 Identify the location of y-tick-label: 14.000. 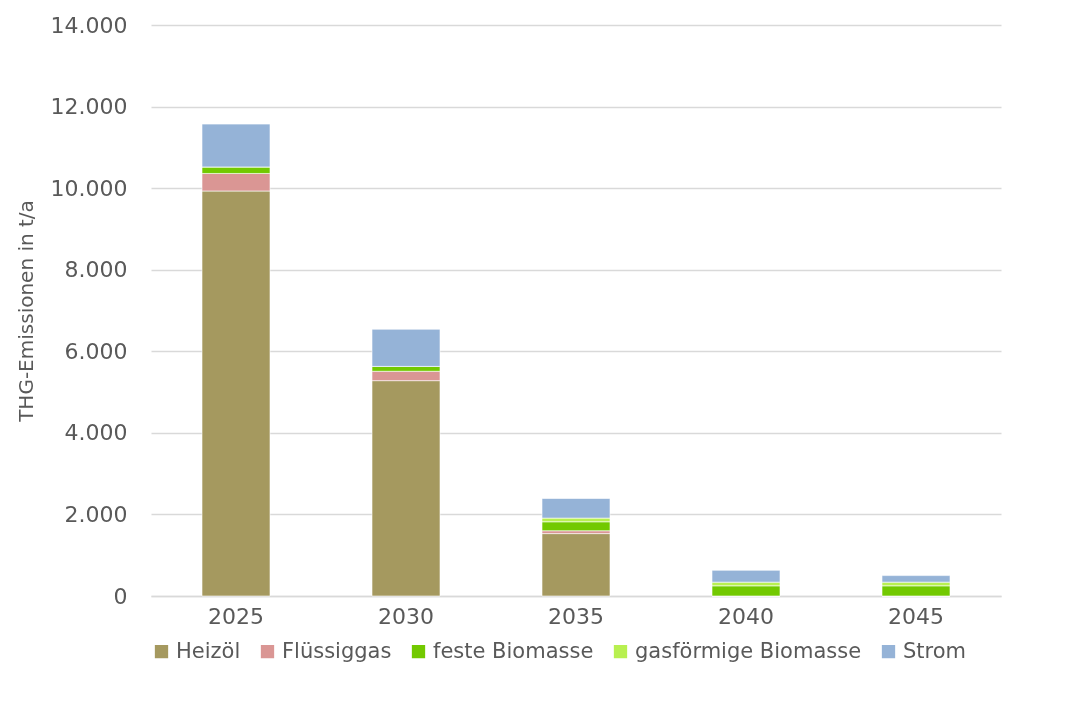
(89, 25).